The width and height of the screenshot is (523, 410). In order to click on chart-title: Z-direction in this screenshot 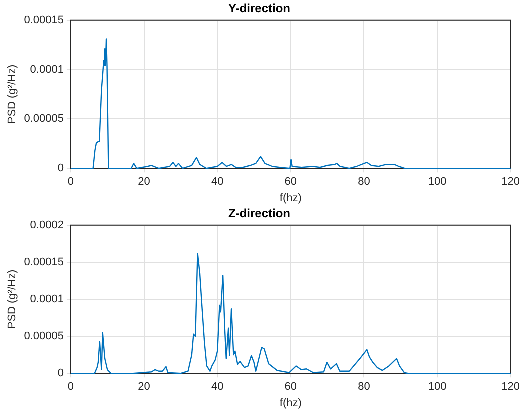, I will do `click(259, 213)`.